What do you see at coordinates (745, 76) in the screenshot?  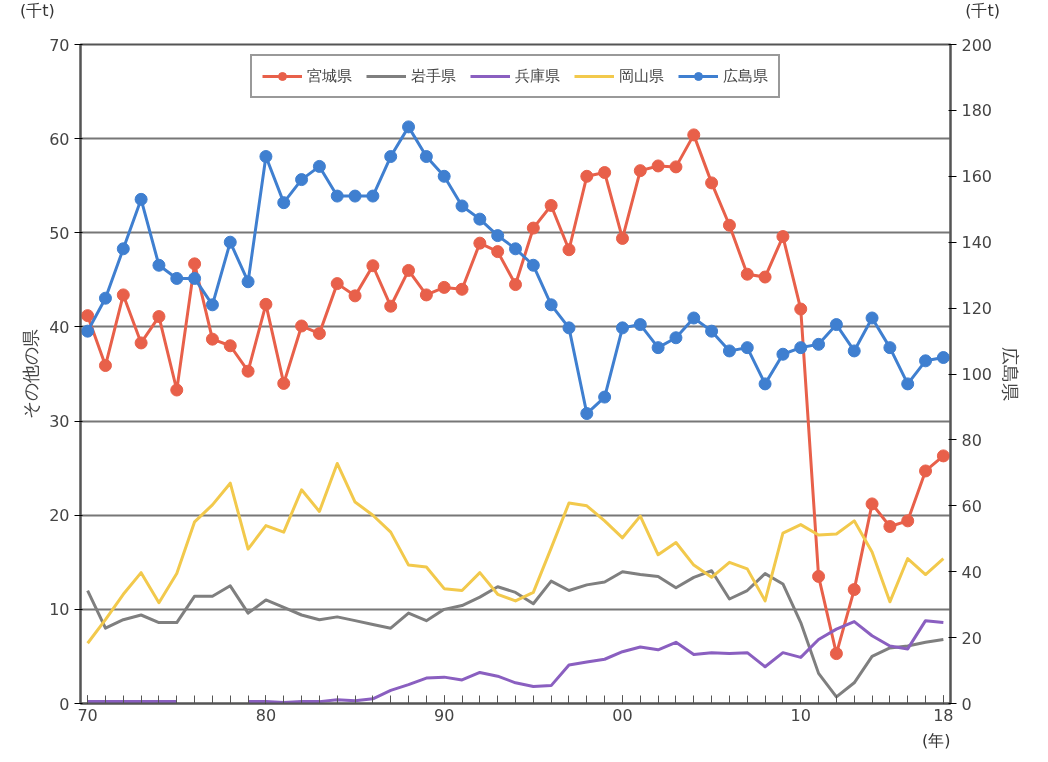 I see `legend-label: 広島県` at bounding box center [745, 76].